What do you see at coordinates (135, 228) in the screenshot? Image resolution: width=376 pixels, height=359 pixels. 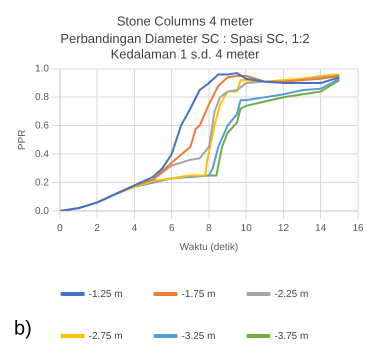 I see `x-tick-label: 4` at bounding box center [135, 228].